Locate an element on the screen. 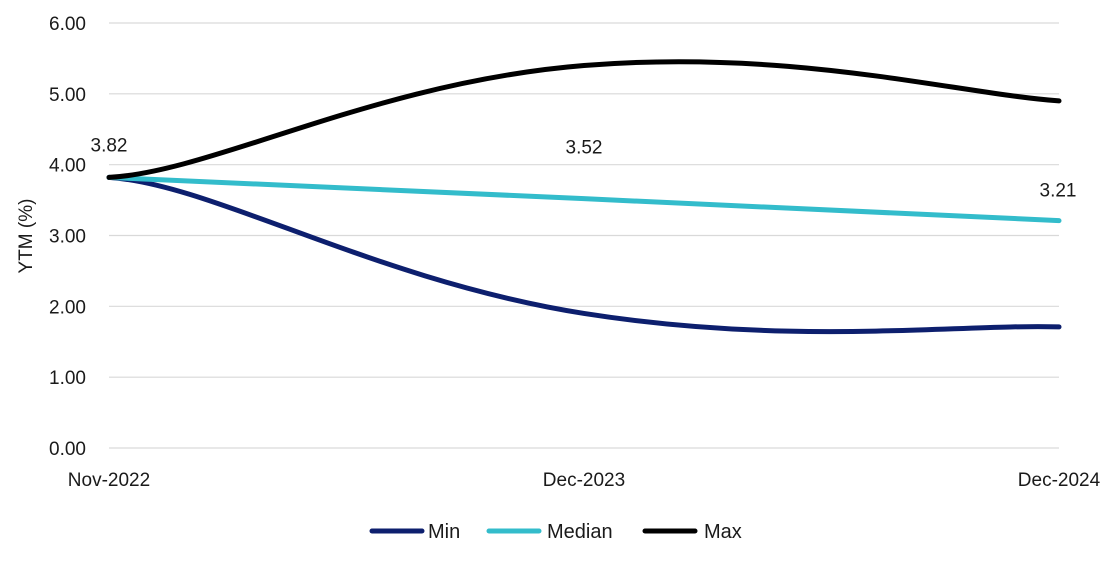 The width and height of the screenshot is (1109, 562). legend-label-median: Median is located at coordinates (580, 532).